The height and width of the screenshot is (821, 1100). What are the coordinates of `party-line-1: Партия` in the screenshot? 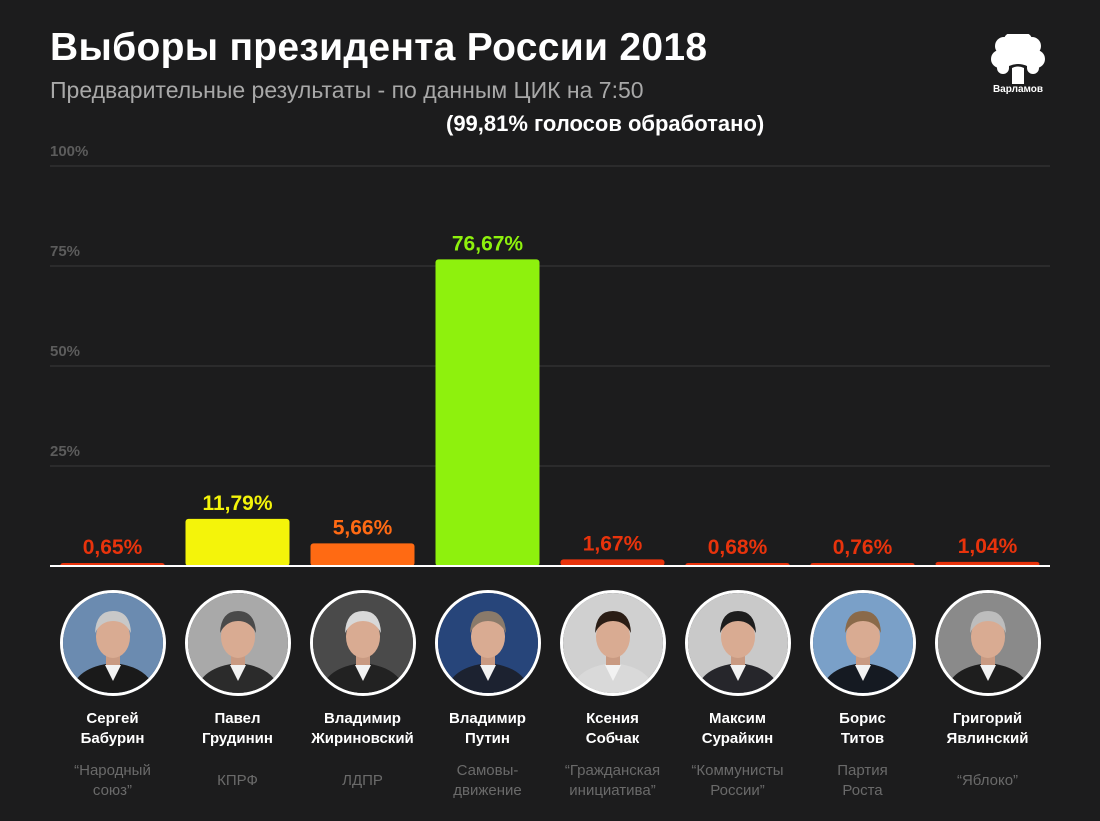 It's located at (862, 770).